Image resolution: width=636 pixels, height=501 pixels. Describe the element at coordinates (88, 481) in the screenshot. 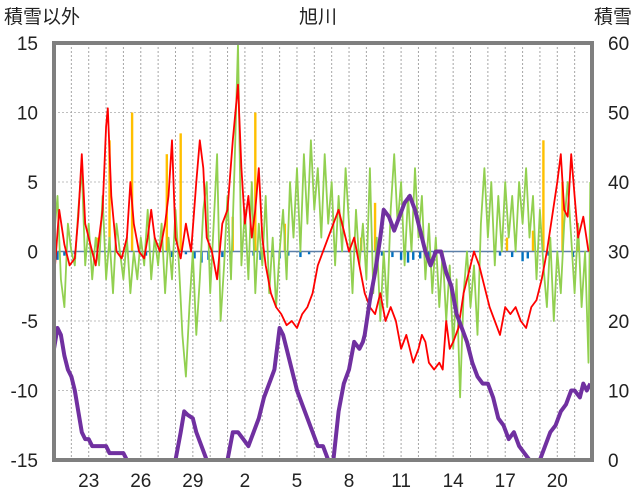

I see `x-tick-label: 23` at that location.